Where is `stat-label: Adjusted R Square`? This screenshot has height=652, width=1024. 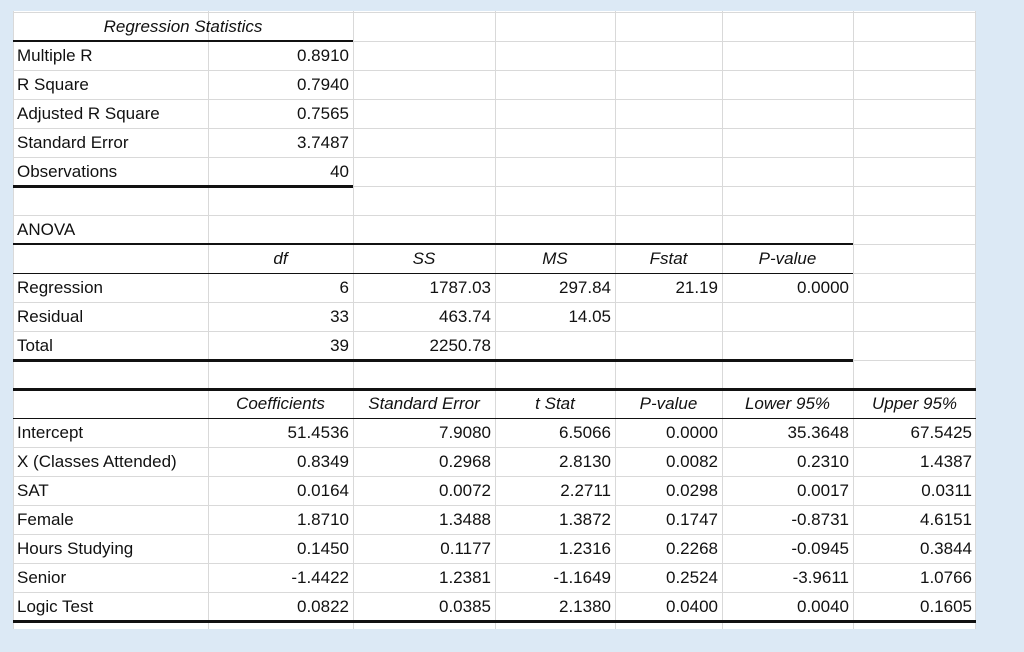 stat-label: Adjusted R Square is located at coordinates (88, 113).